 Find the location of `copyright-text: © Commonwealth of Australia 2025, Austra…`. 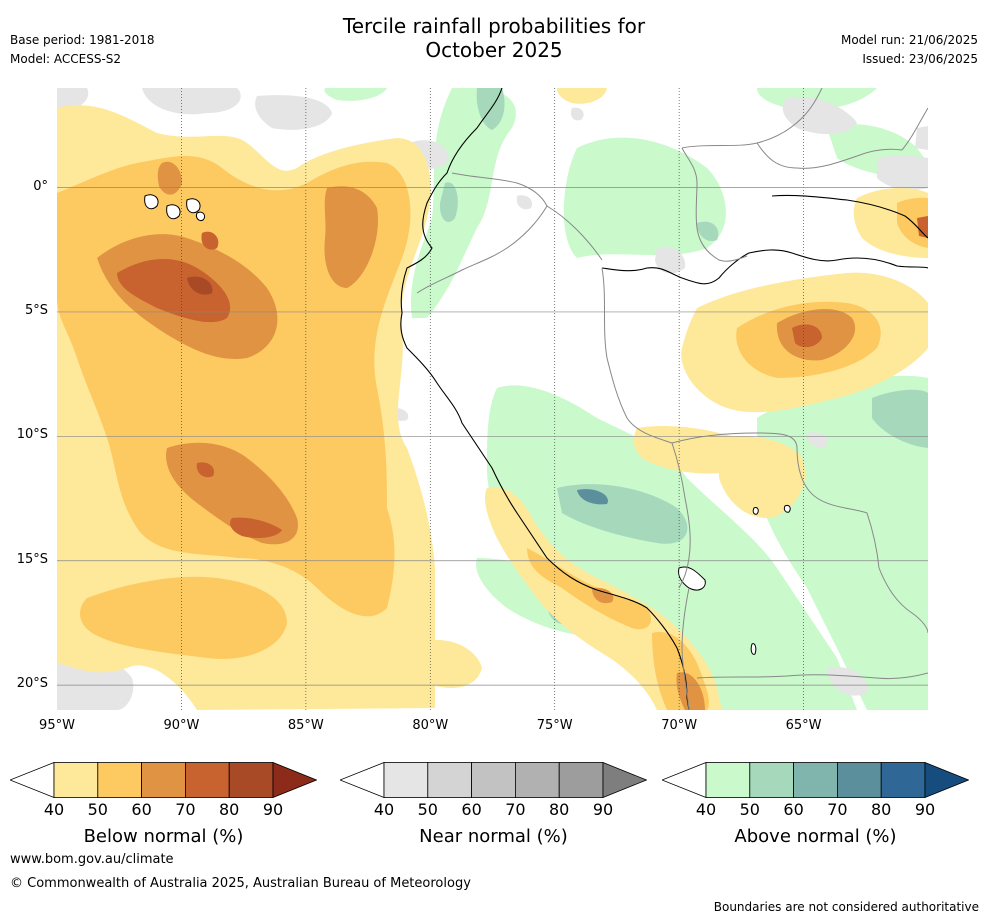

copyright-text: © Commonwealth of Australia 2025, Austra… is located at coordinates (240, 883).